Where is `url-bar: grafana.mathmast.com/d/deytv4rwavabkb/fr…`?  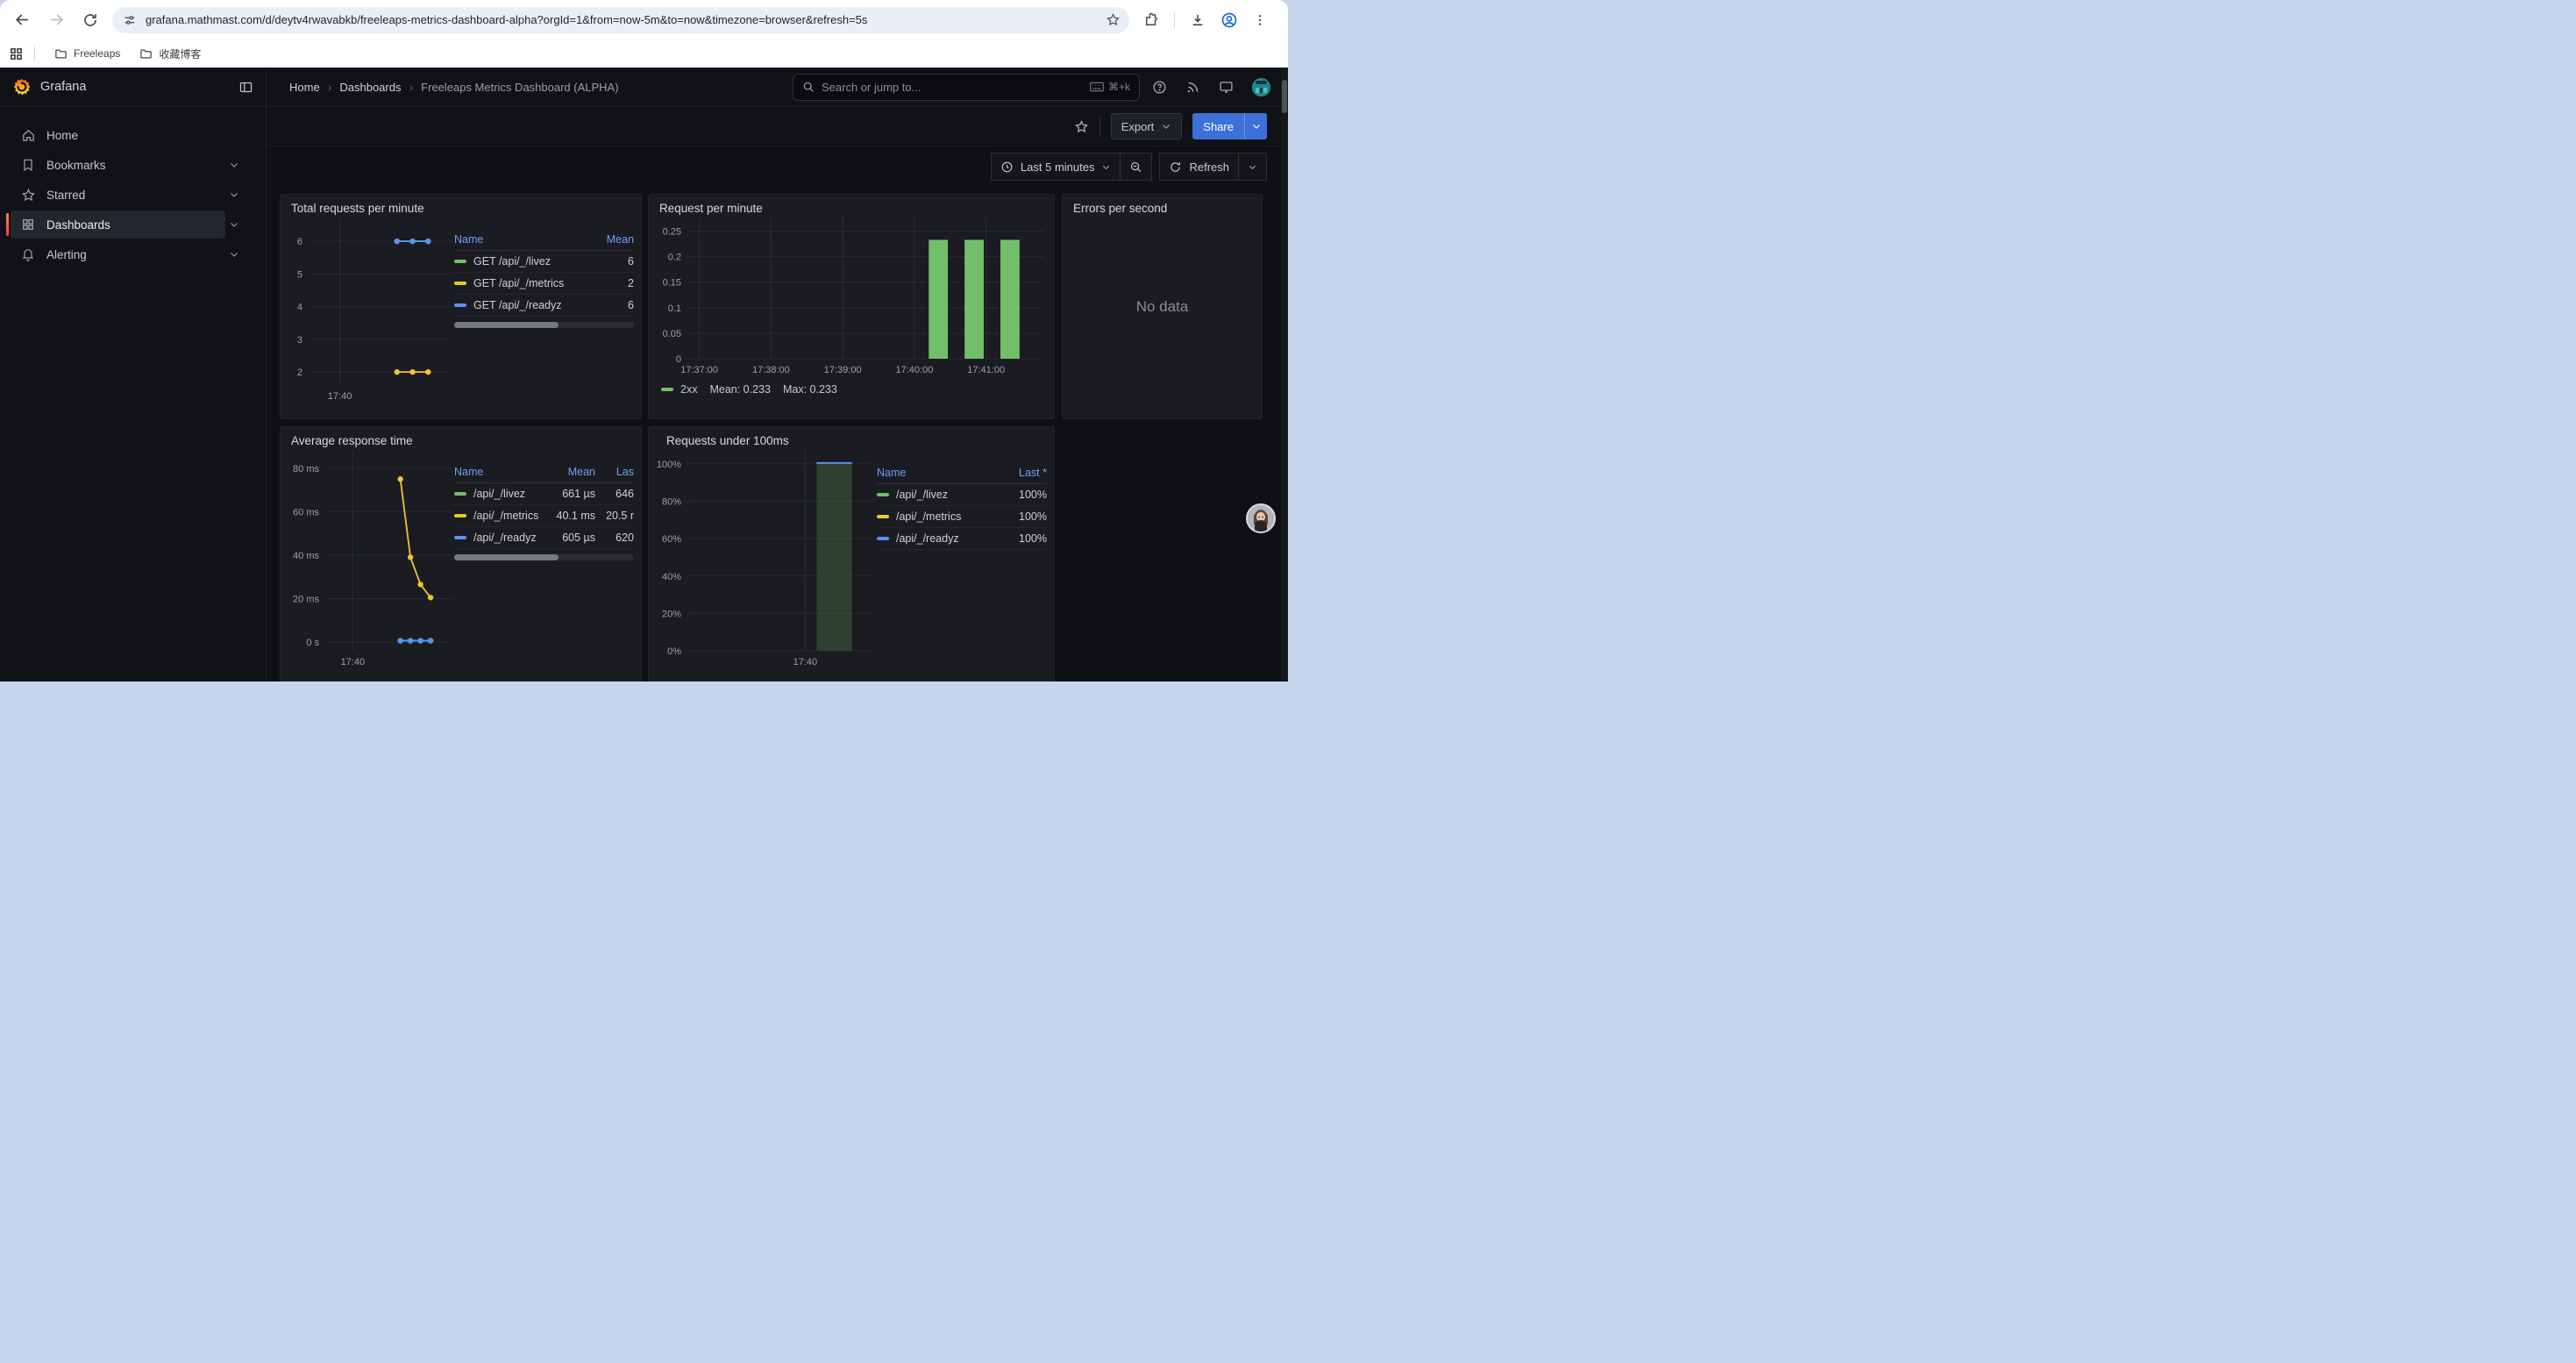
url-bar: grafana.mathmast.com/d/deytv4rwavabkb/fr… is located at coordinates (620, 19).